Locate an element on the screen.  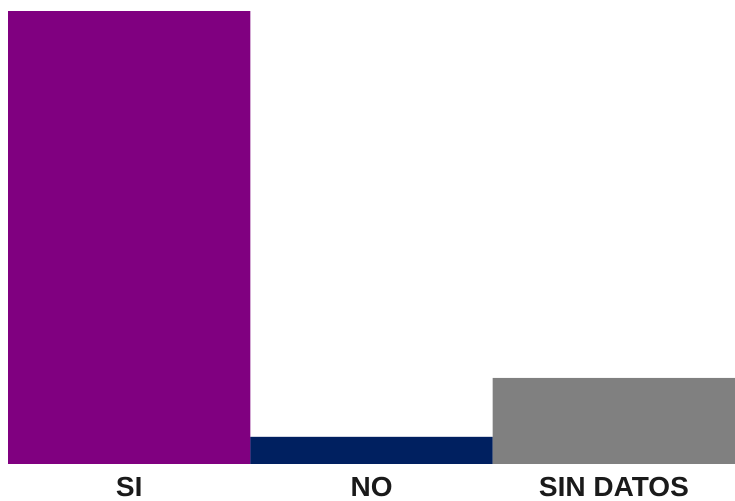
tick-label-no: NO is located at coordinates (372, 486).